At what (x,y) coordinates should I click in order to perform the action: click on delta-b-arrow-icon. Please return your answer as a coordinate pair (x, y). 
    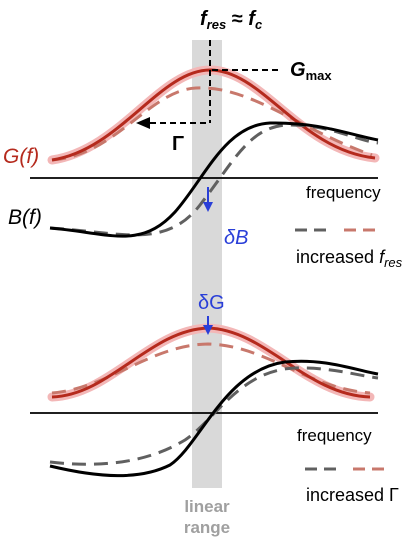
    Looking at the image, I should click on (208, 207).